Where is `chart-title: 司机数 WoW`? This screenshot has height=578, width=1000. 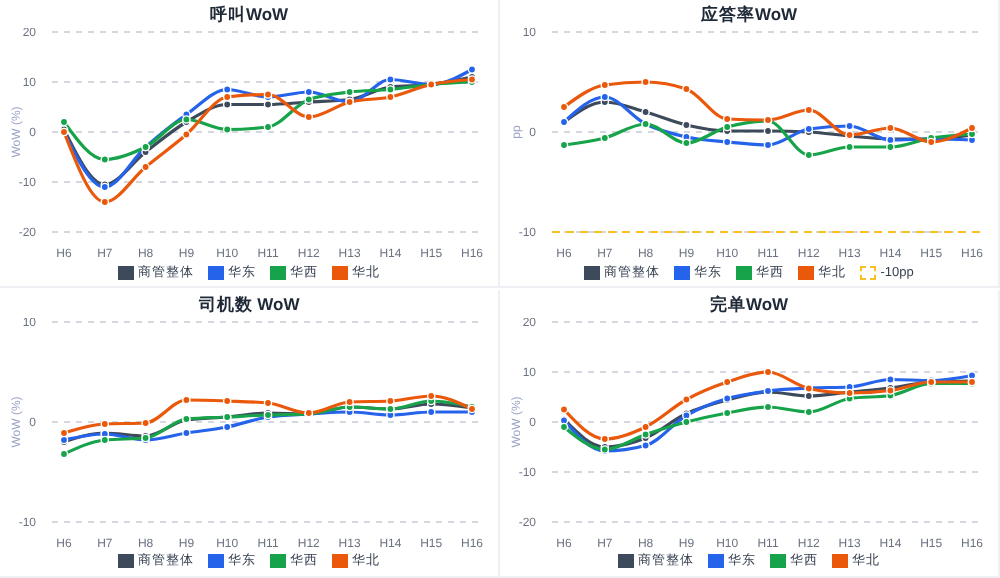
chart-title: 司机数 WoW is located at coordinates (249, 304).